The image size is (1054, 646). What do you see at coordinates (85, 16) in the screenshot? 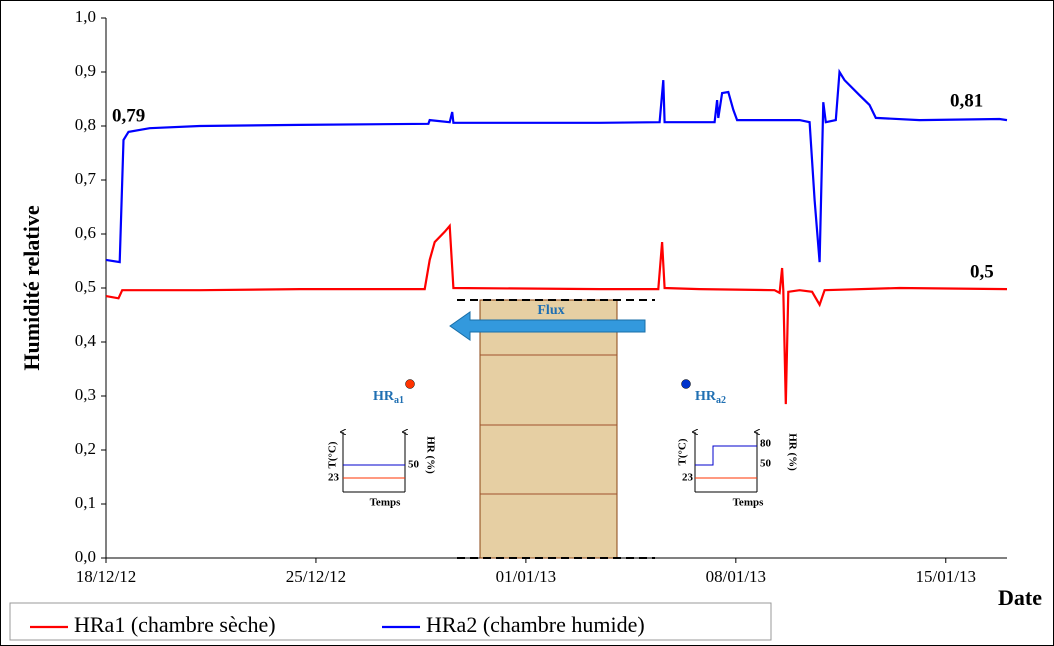
I see `y-tick-label: 1,0` at bounding box center [85, 16].